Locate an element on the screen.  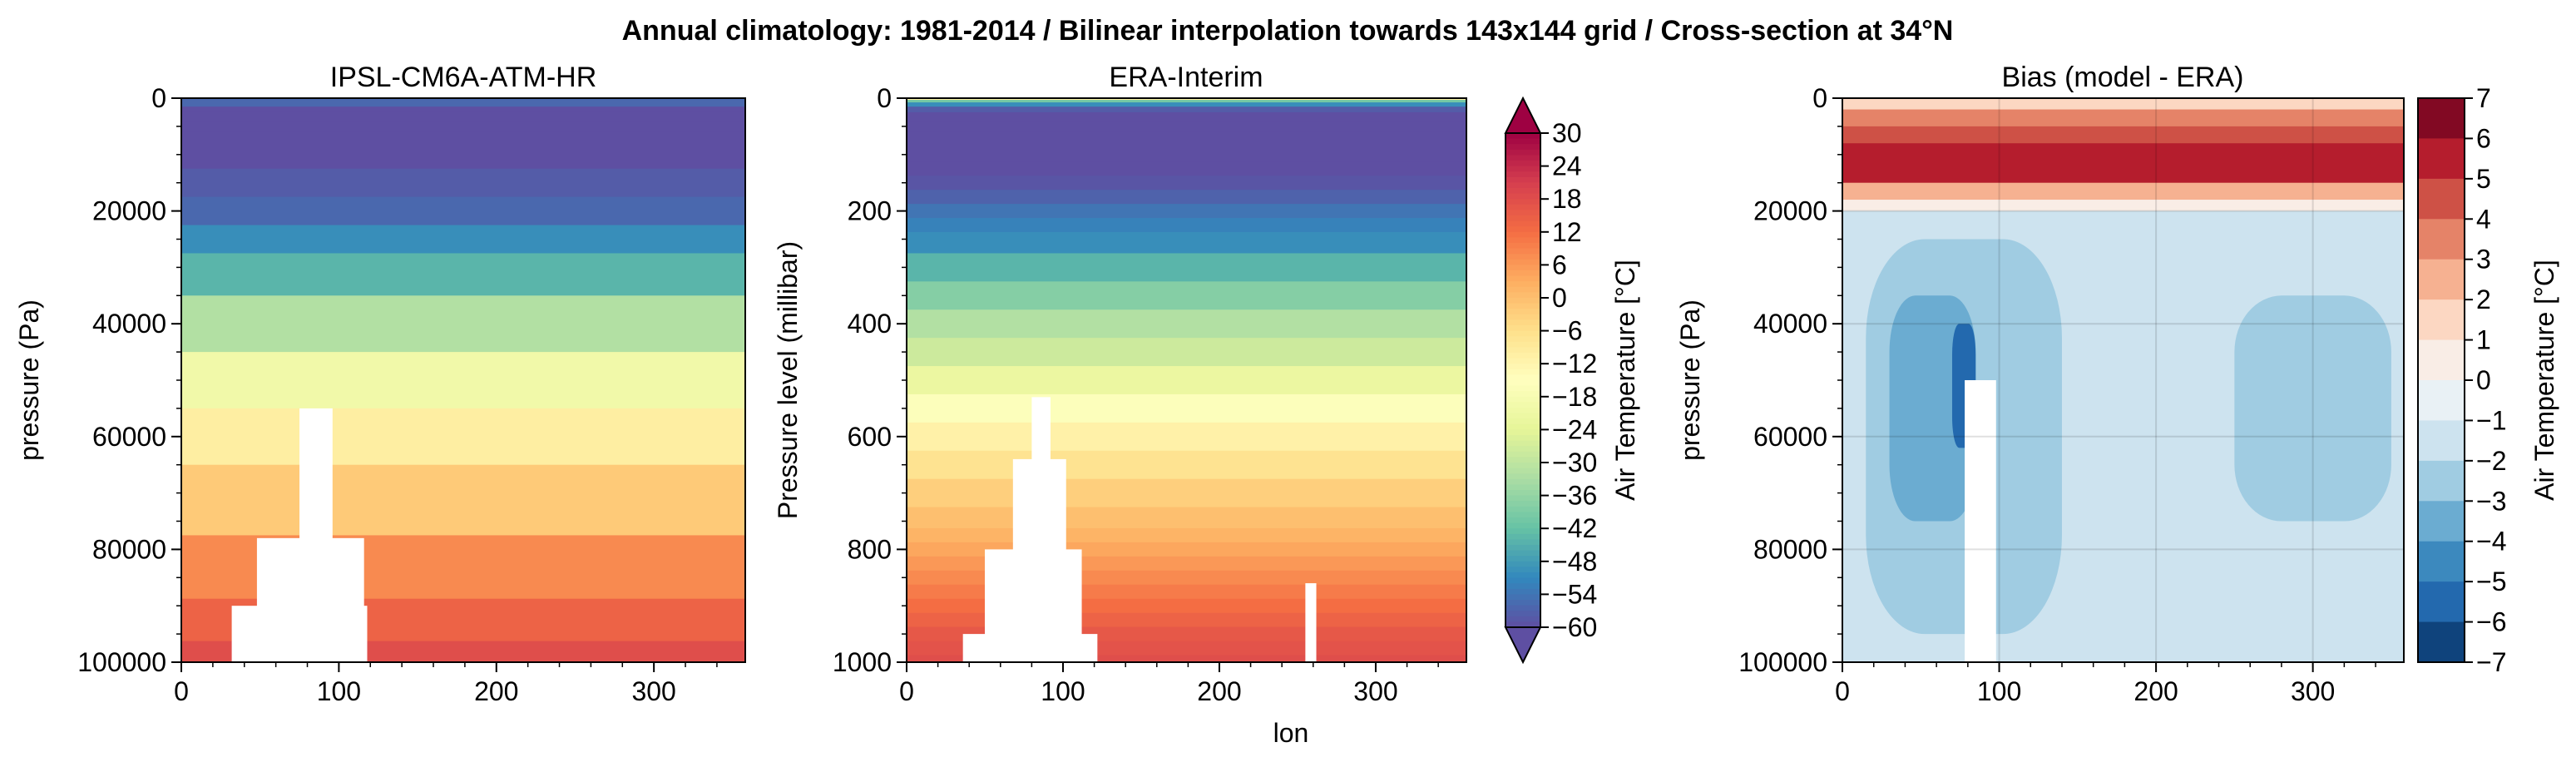
colorbar-bias-label: Air Temperature [°C] is located at coordinates (2544, 380).